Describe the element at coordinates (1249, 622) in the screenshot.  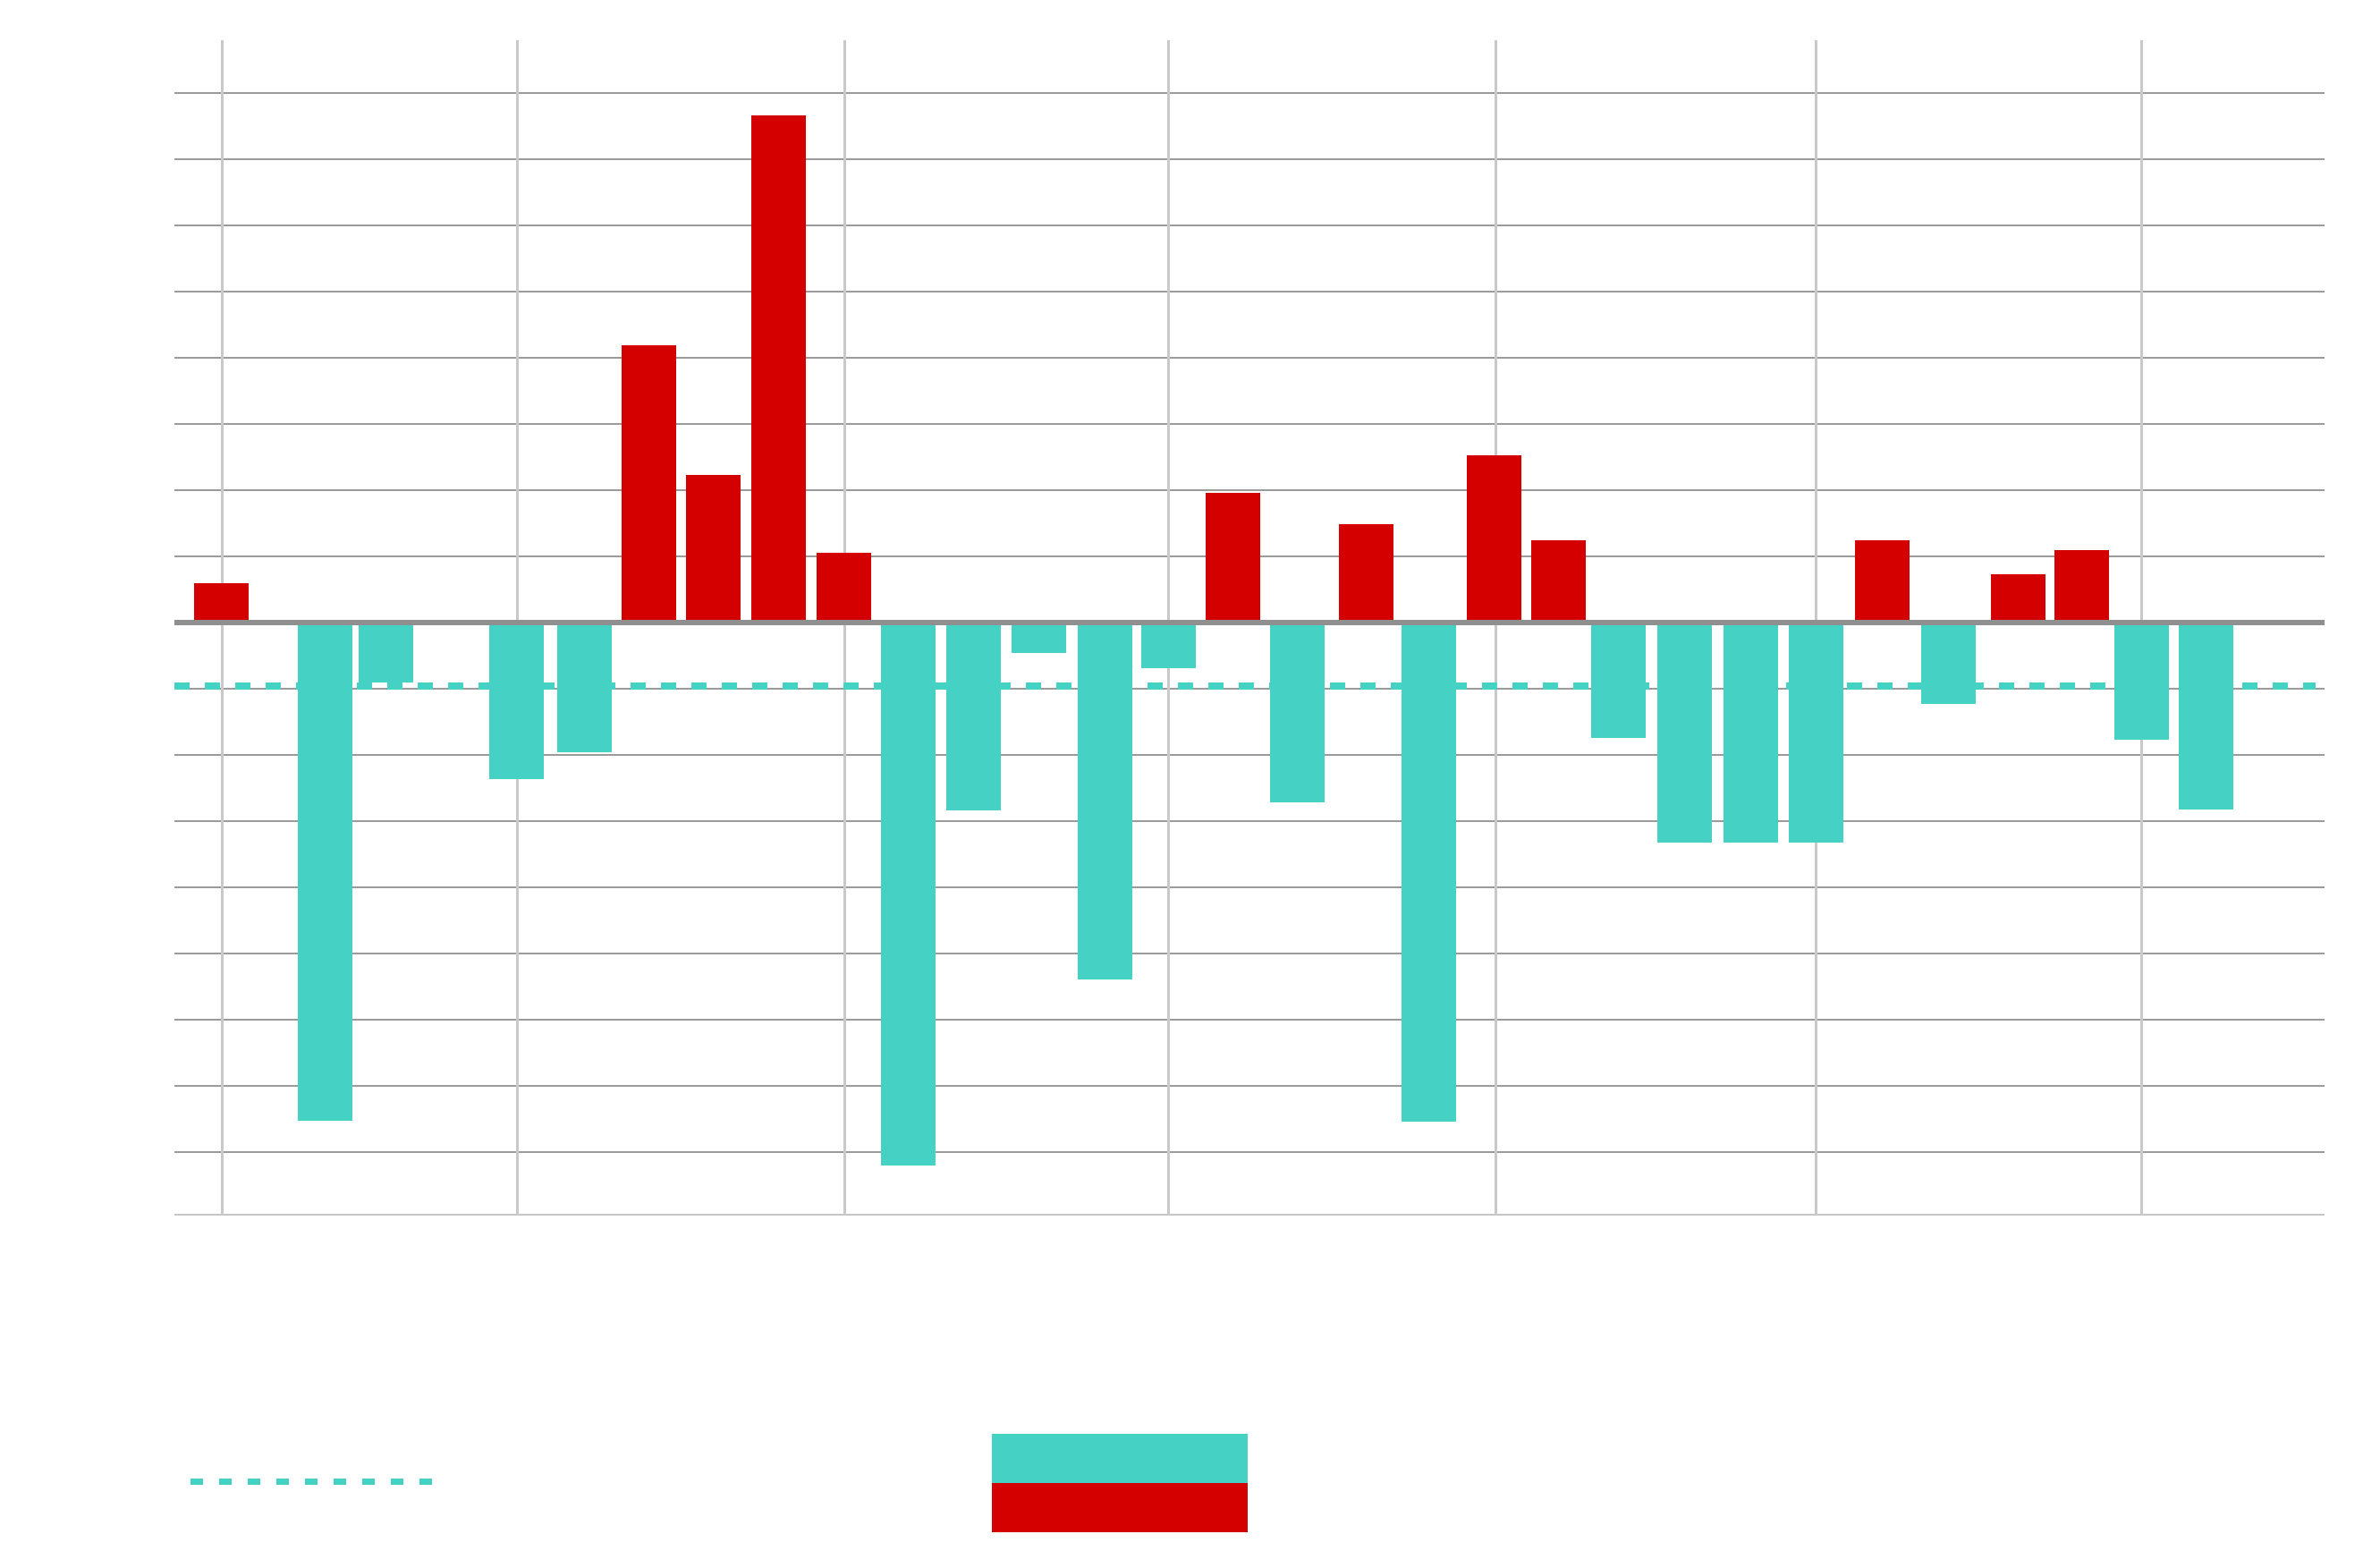
I see `zero-axis-line` at that location.